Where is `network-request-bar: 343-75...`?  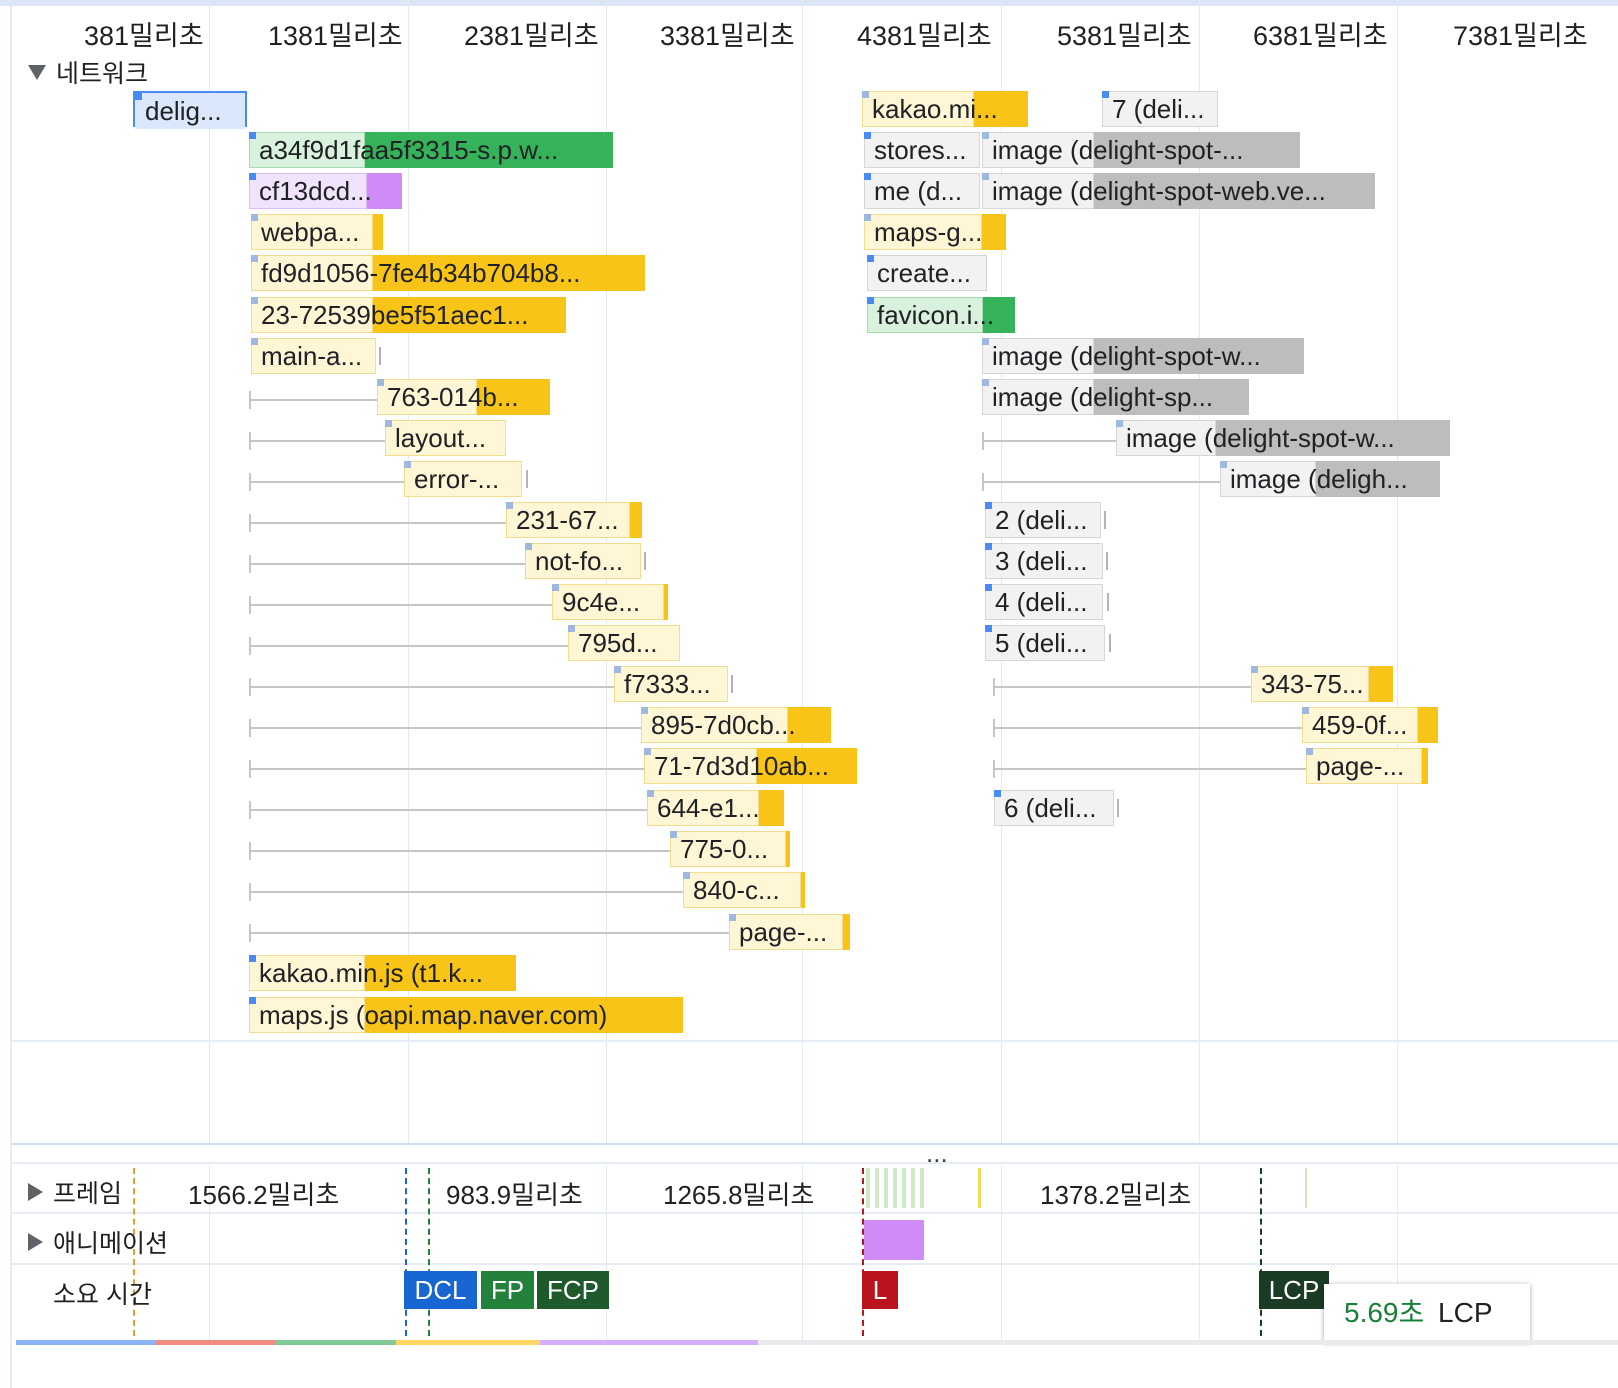
network-request-bar: 343-75... is located at coordinates (1322, 684).